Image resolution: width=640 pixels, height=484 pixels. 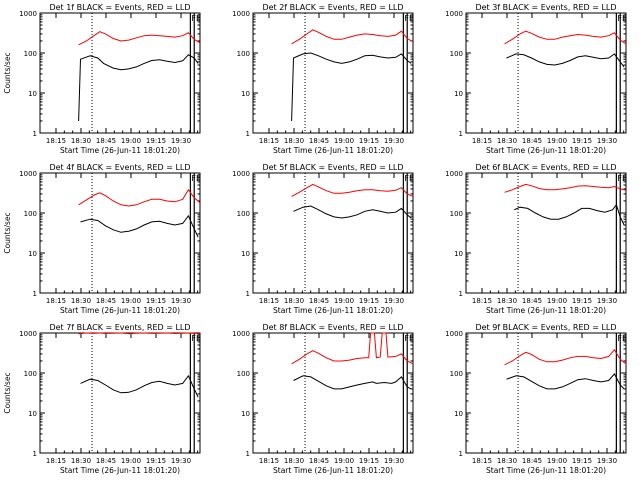 I want to click on panel-title: Det 9f BLACK = Events, RED = LLD, so click(x=545, y=327).